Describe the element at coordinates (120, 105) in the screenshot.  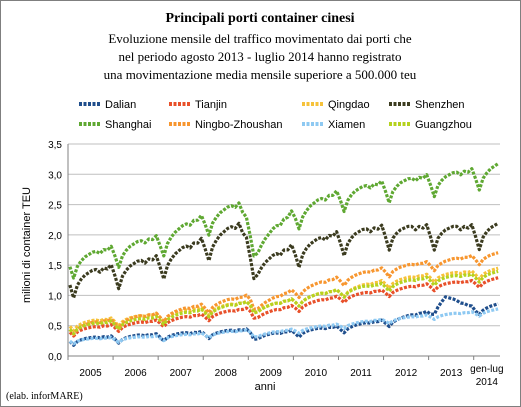
I see `legend-label: Dalian` at that location.